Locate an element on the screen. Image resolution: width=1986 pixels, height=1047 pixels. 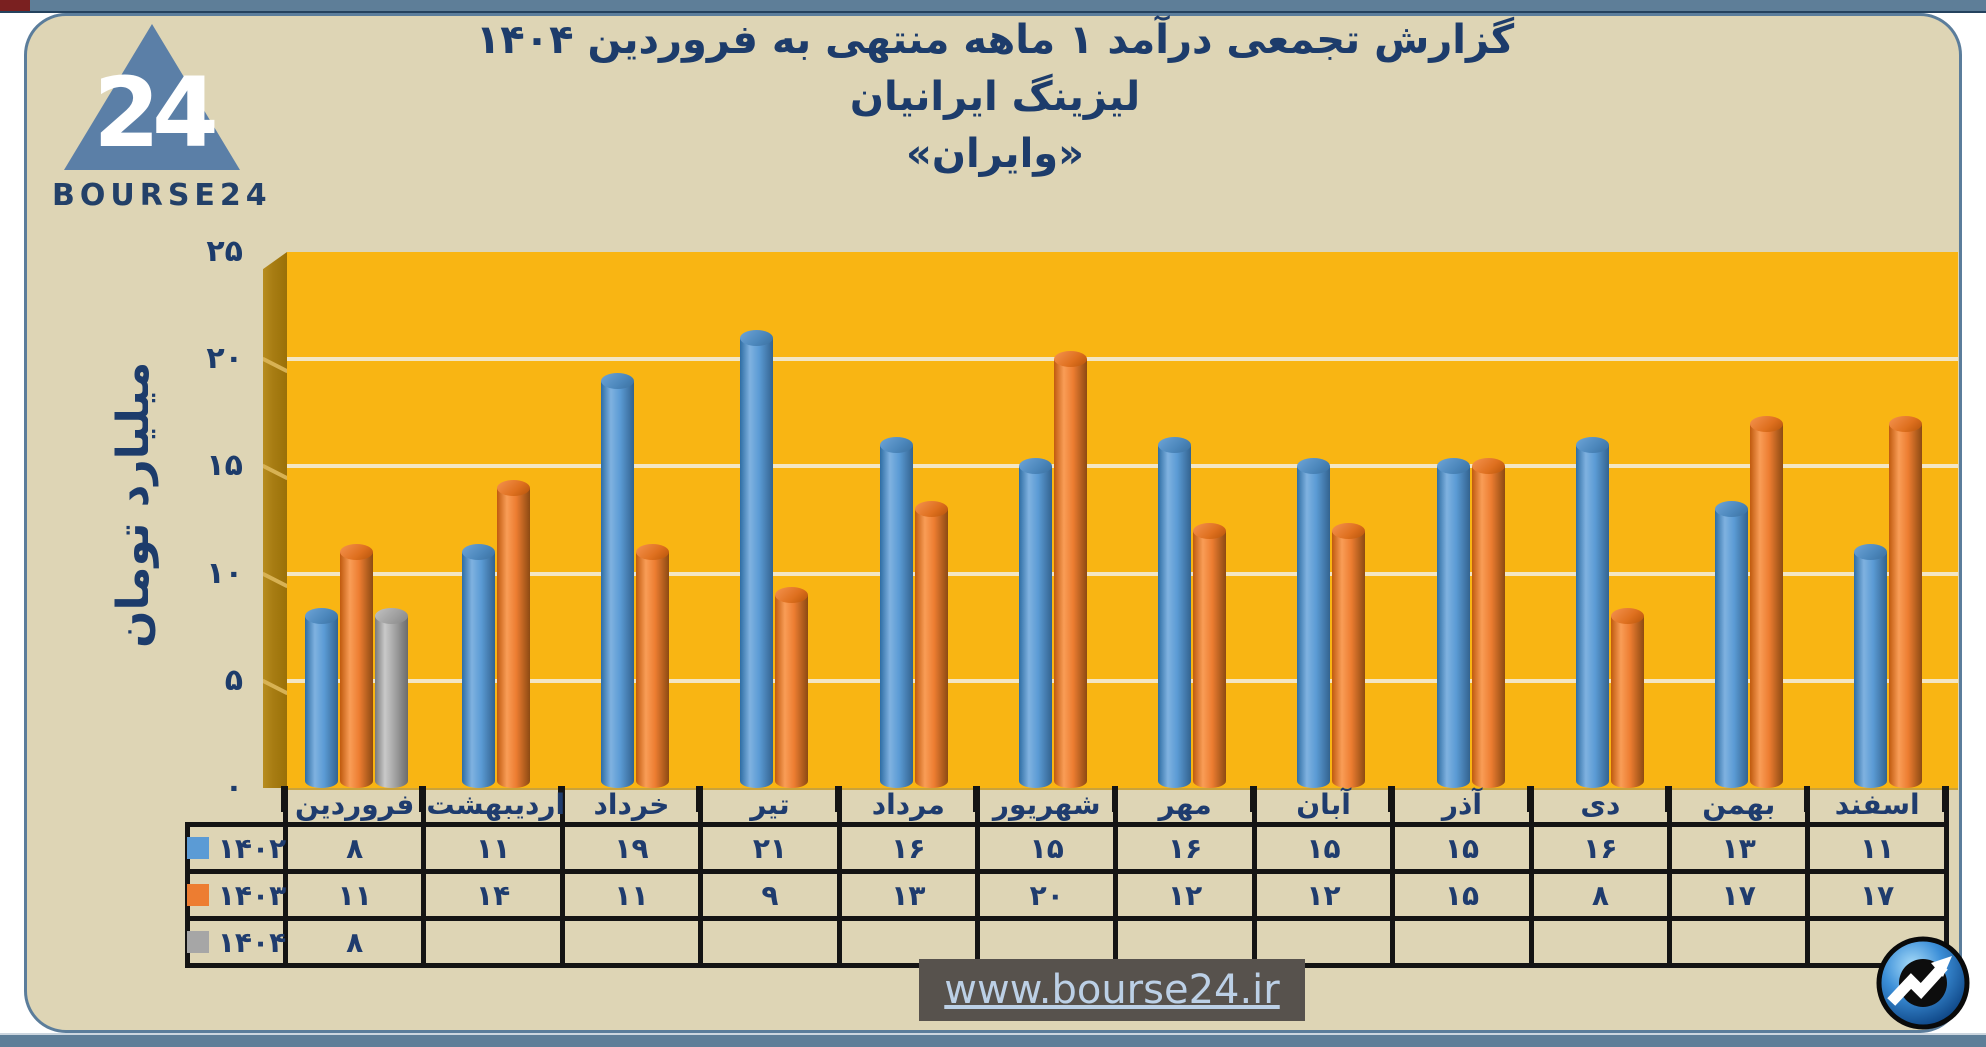
value-cell-۱۴۰۲-9: ۱۶ is located at coordinates (1600, 848).